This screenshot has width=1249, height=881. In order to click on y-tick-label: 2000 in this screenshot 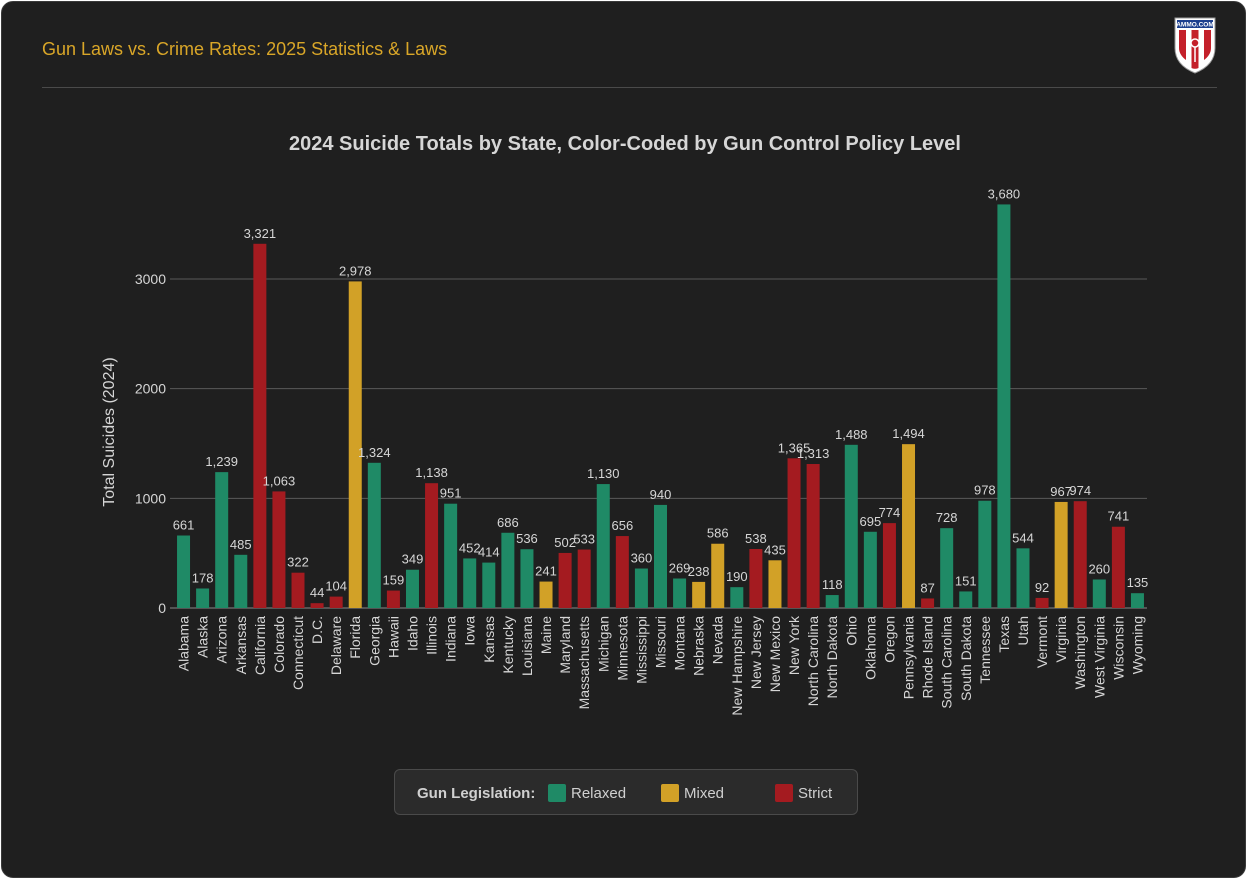, I will do `click(150, 389)`.